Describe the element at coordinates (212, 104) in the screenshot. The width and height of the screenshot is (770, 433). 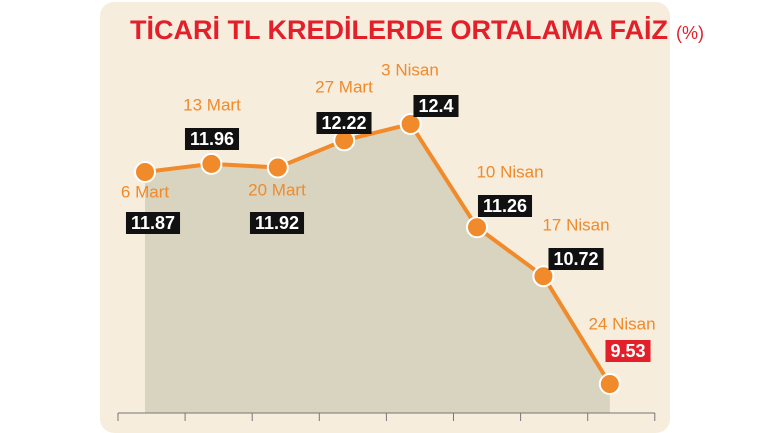
I see `category-label: 13 Mart` at that location.